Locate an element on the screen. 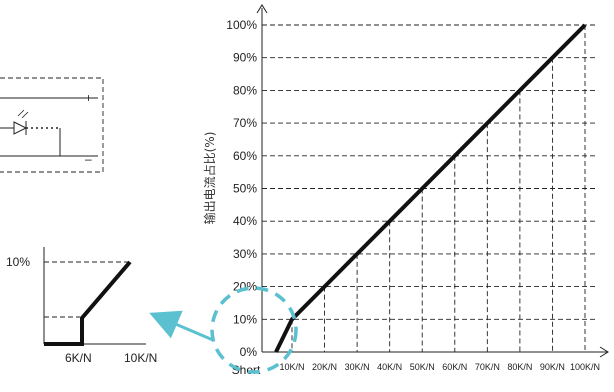 The image size is (614, 392). y-tick-label: 30% is located at coordinates (245, 254).